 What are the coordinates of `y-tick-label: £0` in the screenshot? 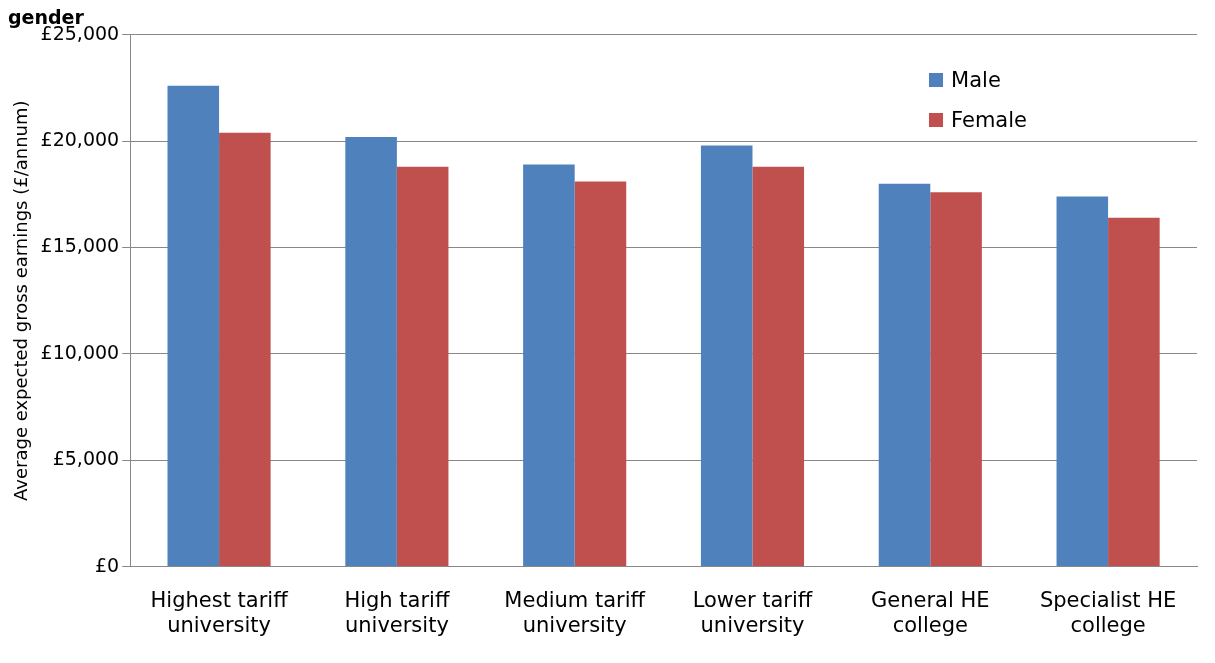 It's located at (107, 564).